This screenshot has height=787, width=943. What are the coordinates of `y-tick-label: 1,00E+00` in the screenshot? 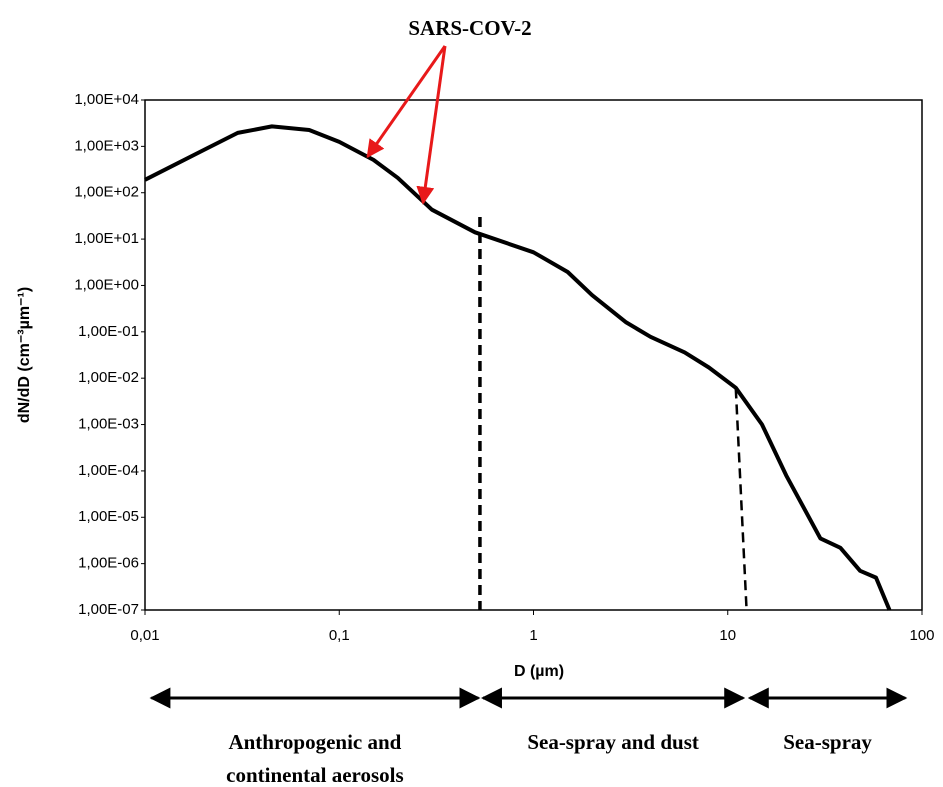 It's located at (106, 284).